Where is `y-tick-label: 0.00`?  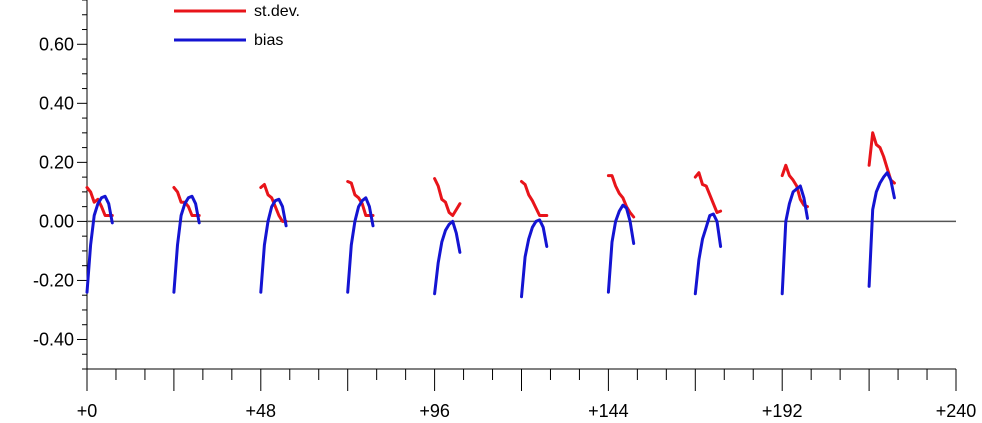 y-tick-label: 0.00 is located at coordinates (56, 221).